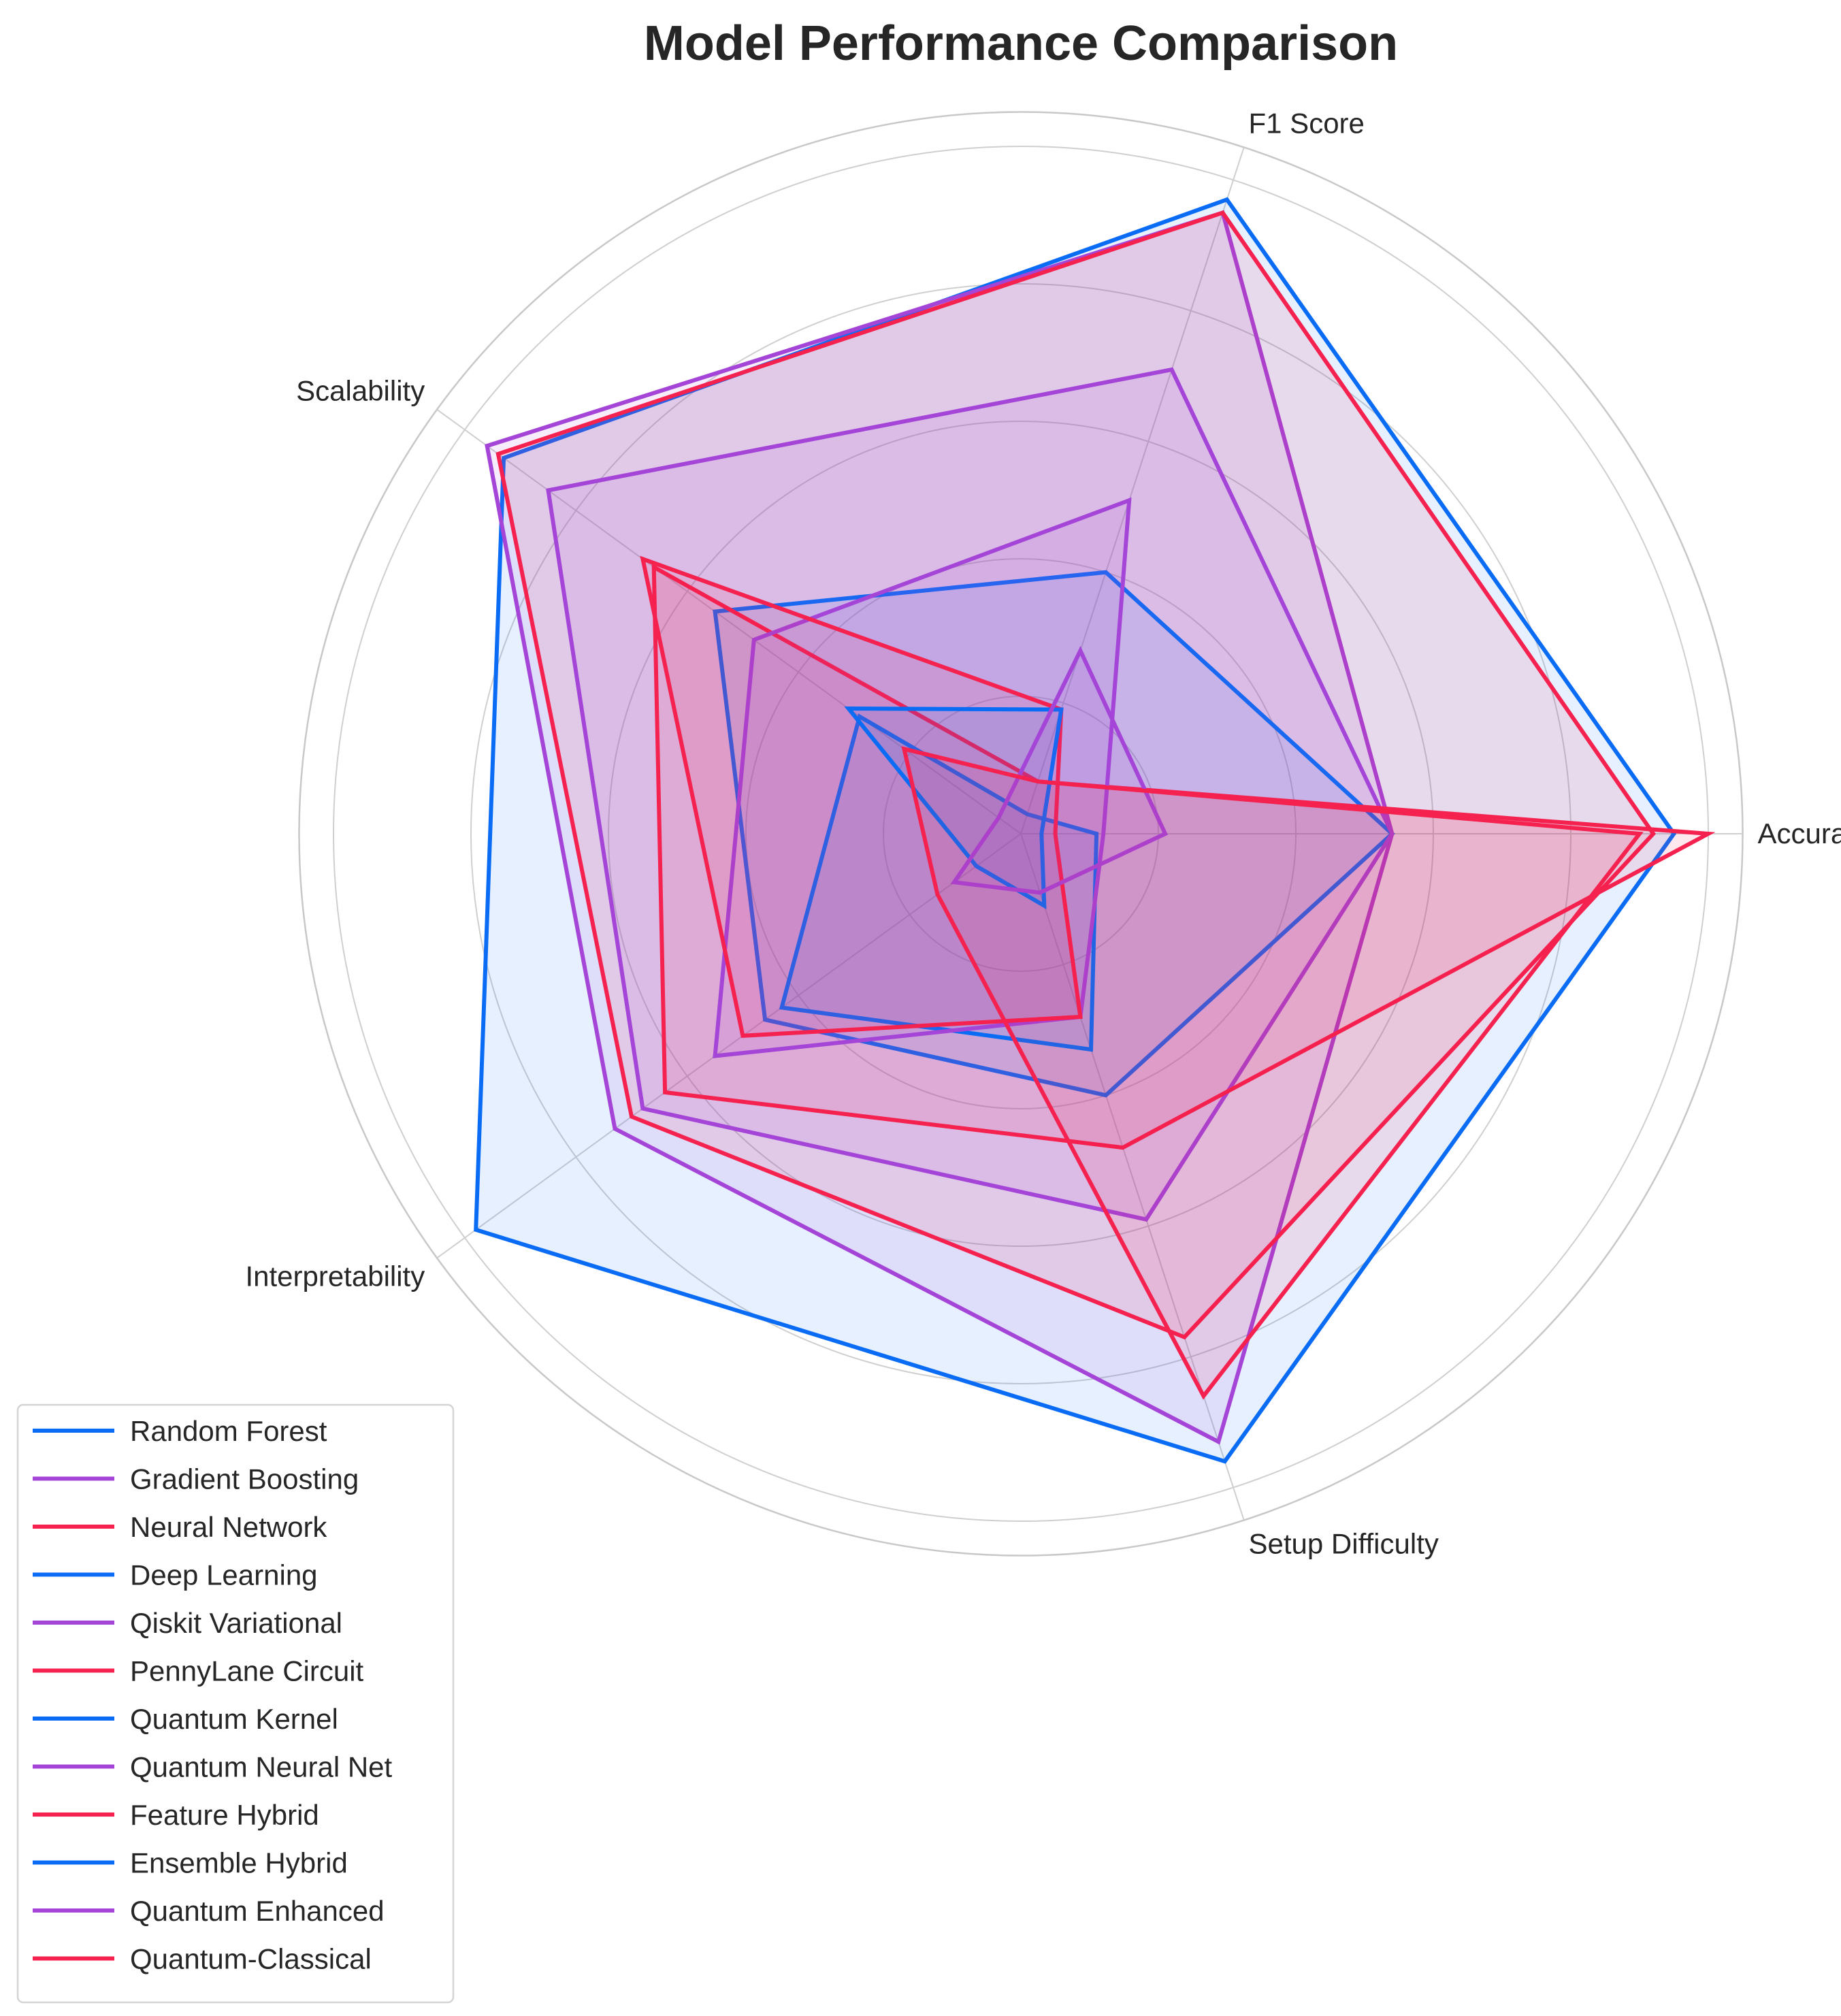  Describe the element at coordinates (245, 1479) in the screenshot. I see `legend-label: Gradient Boosting` at that location.